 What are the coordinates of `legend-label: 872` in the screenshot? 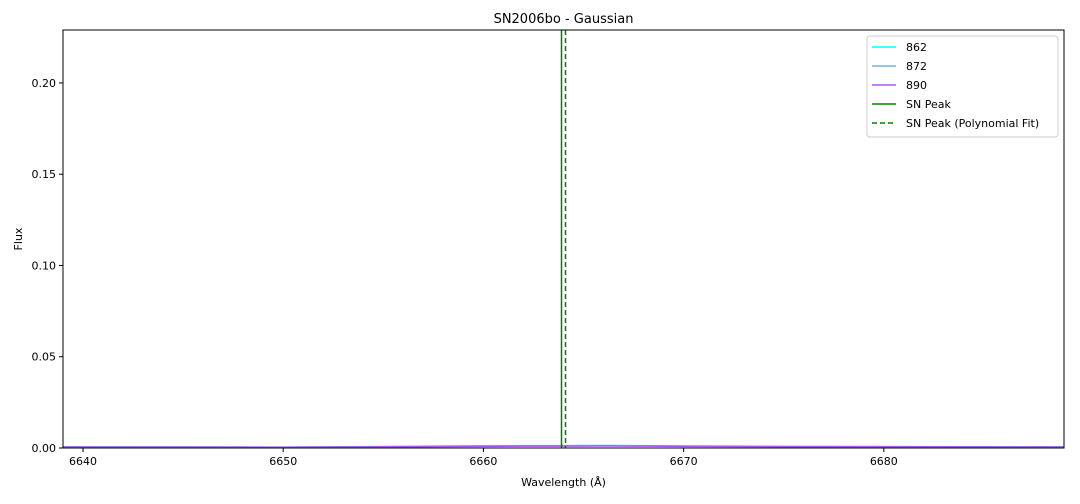 It's located at (916, 66).